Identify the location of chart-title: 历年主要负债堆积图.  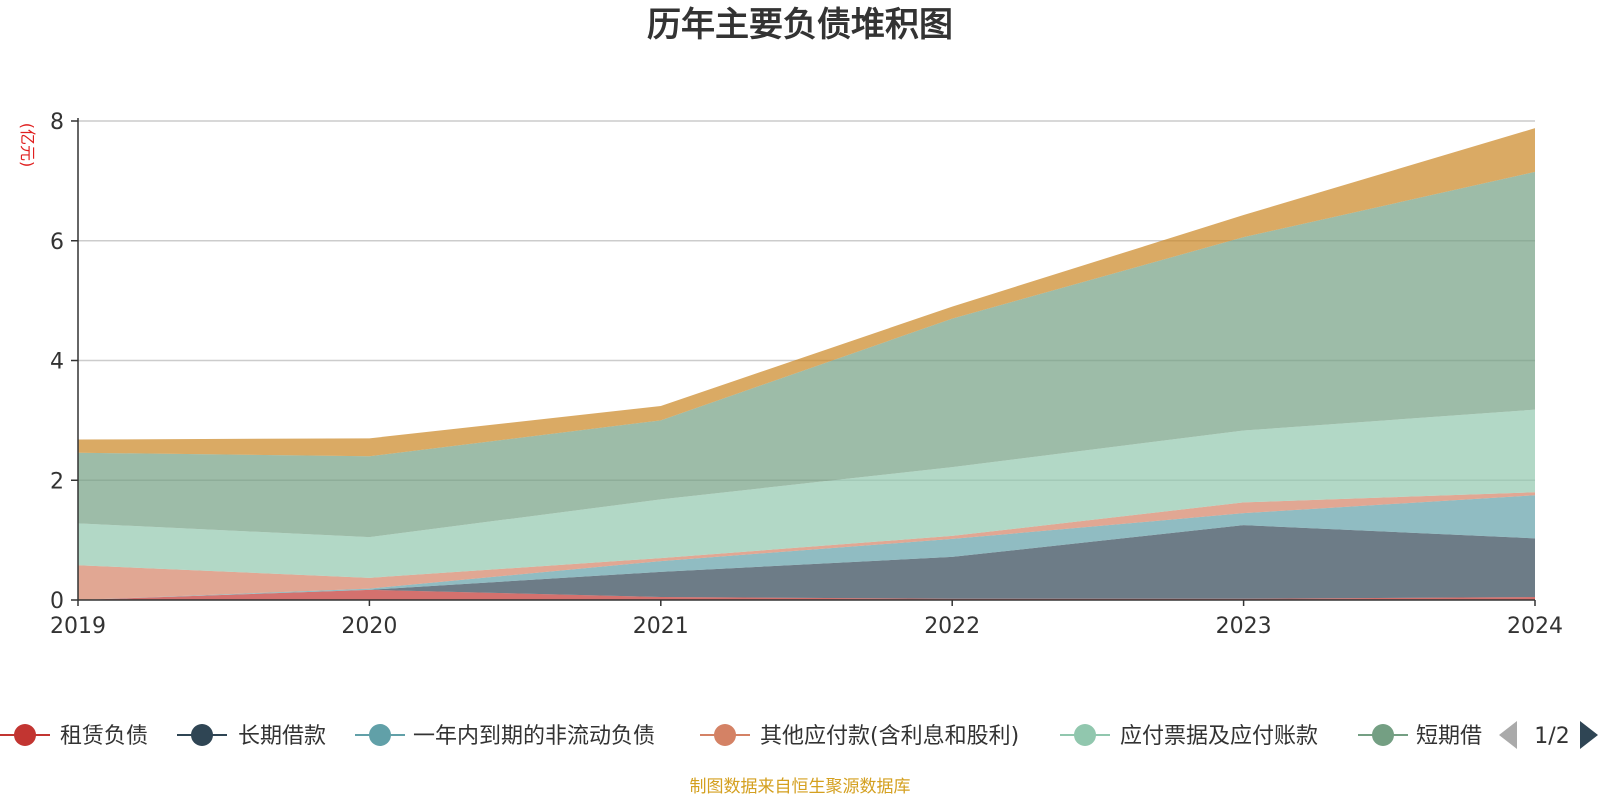
(800, 25).